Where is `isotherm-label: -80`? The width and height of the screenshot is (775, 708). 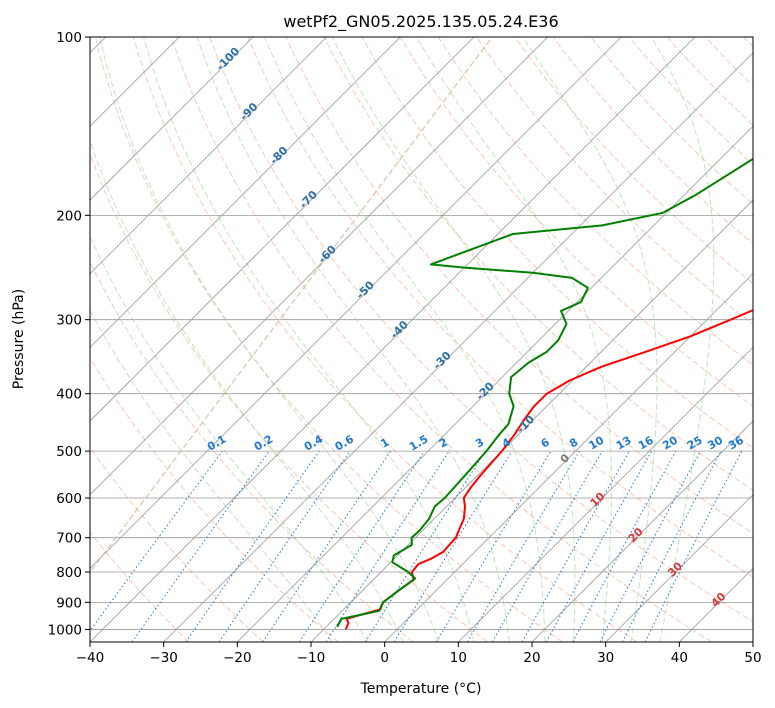
isotherm-label: -80 is located at coordinates (278, 155).